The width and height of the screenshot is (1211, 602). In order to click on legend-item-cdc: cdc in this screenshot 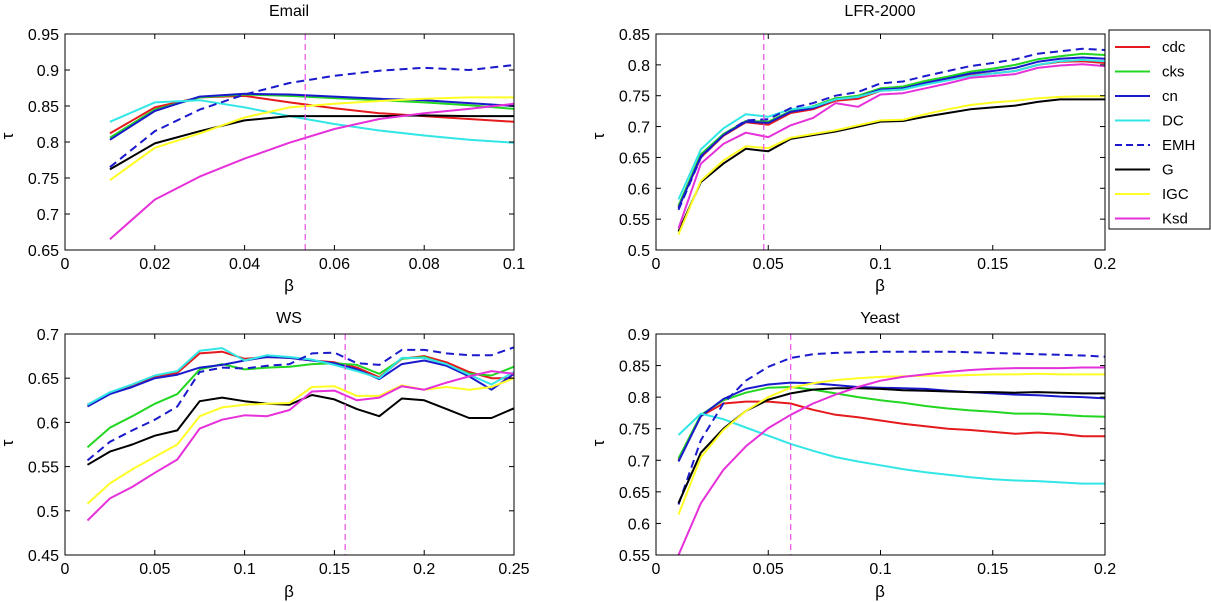, I will do `click(1150, 47)`.